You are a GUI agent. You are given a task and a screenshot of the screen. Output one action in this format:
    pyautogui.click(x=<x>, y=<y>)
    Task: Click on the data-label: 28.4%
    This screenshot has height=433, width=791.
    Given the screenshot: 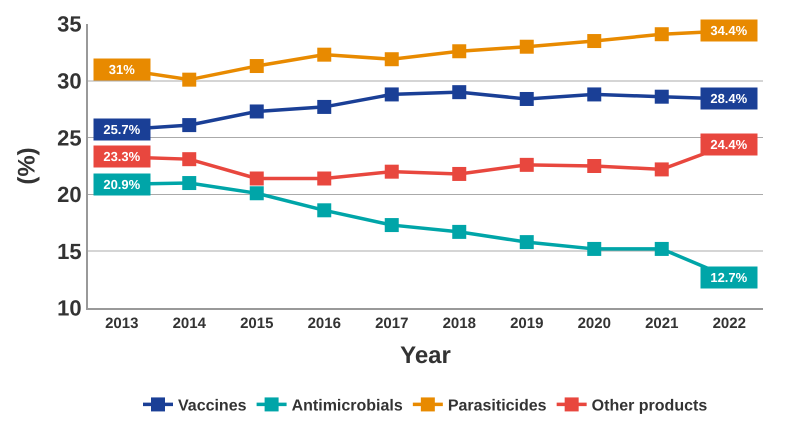 What is the action you would take?
    pyautogui.click(x=729, y=98)
    